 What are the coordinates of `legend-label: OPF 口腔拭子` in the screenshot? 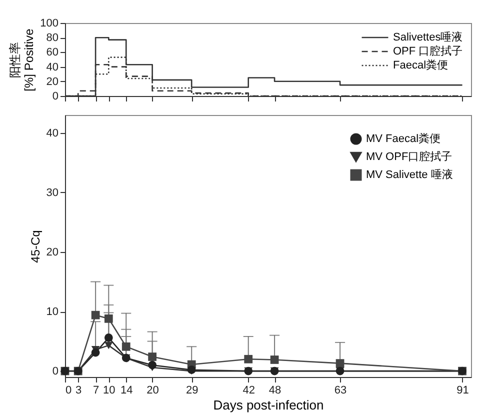 It's located at (428, 51).